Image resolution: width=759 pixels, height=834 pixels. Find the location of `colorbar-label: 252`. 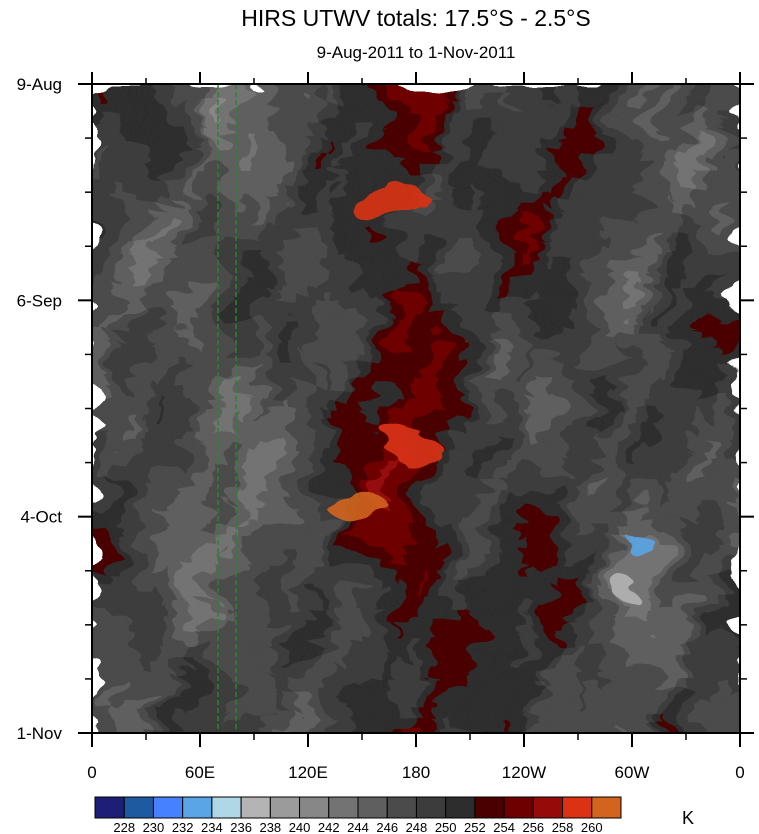

colorbar-label: 252 is located at coordinates (475, 827).